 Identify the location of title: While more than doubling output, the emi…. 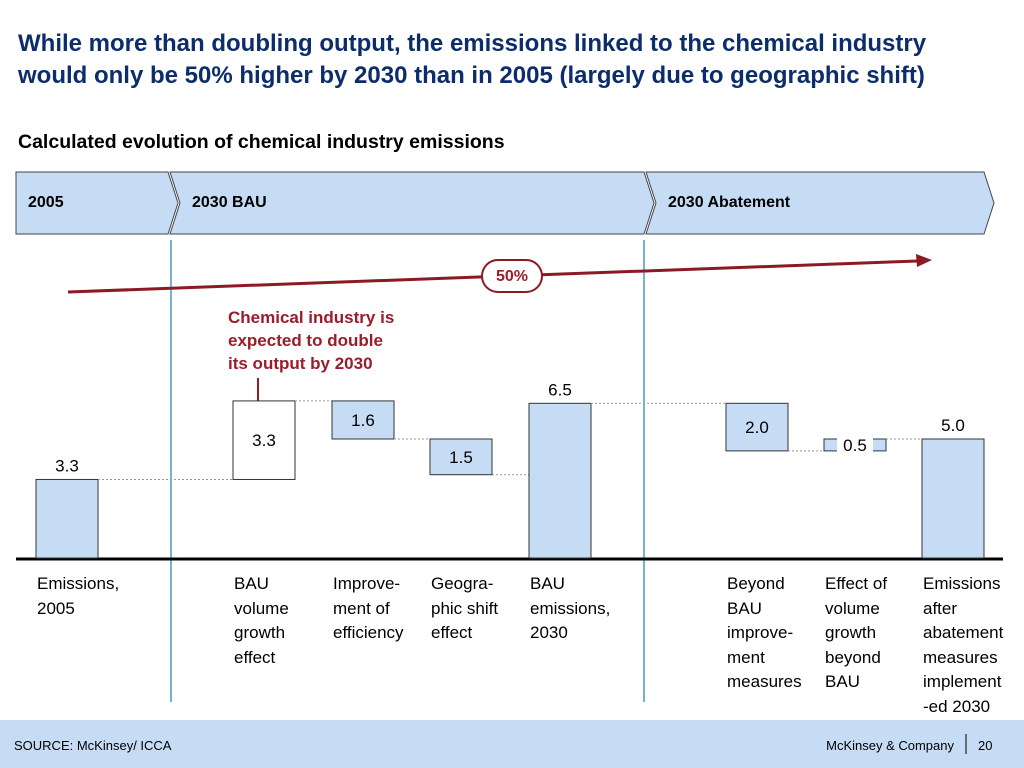
(472, 59).